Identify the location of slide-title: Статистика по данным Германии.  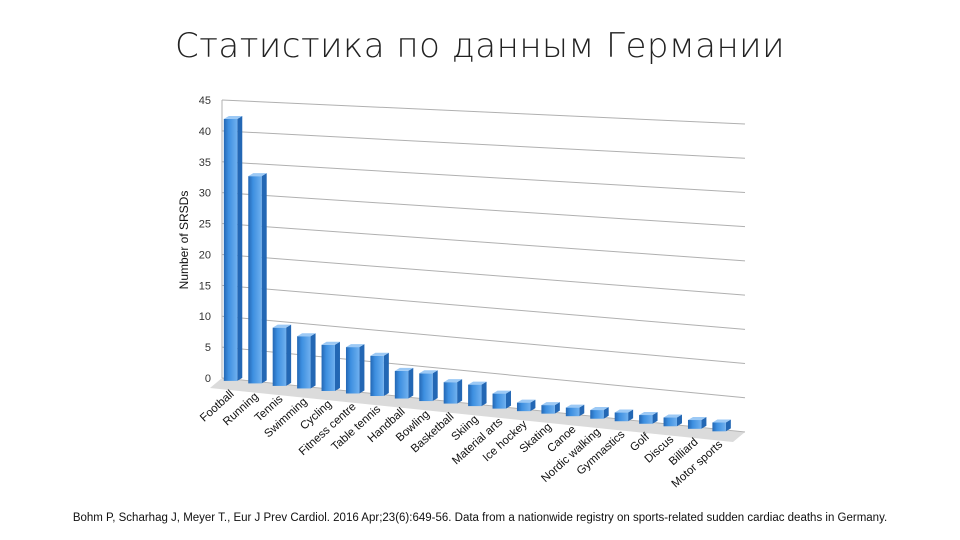
(480, 46).